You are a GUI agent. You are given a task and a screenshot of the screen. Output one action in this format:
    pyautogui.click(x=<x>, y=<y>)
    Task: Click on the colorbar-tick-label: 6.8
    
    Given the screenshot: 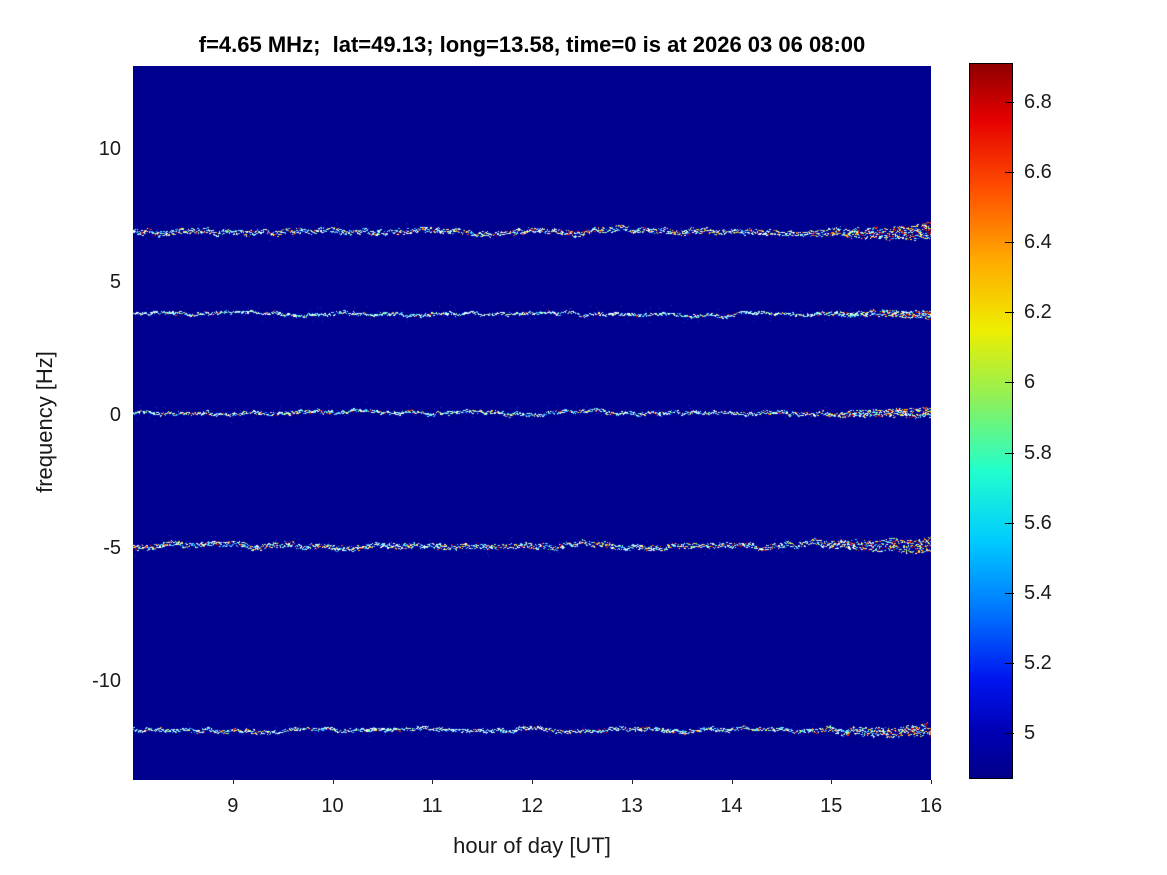 What is the action you would take?
    pyautogui.click(x=1038, y=101)
    